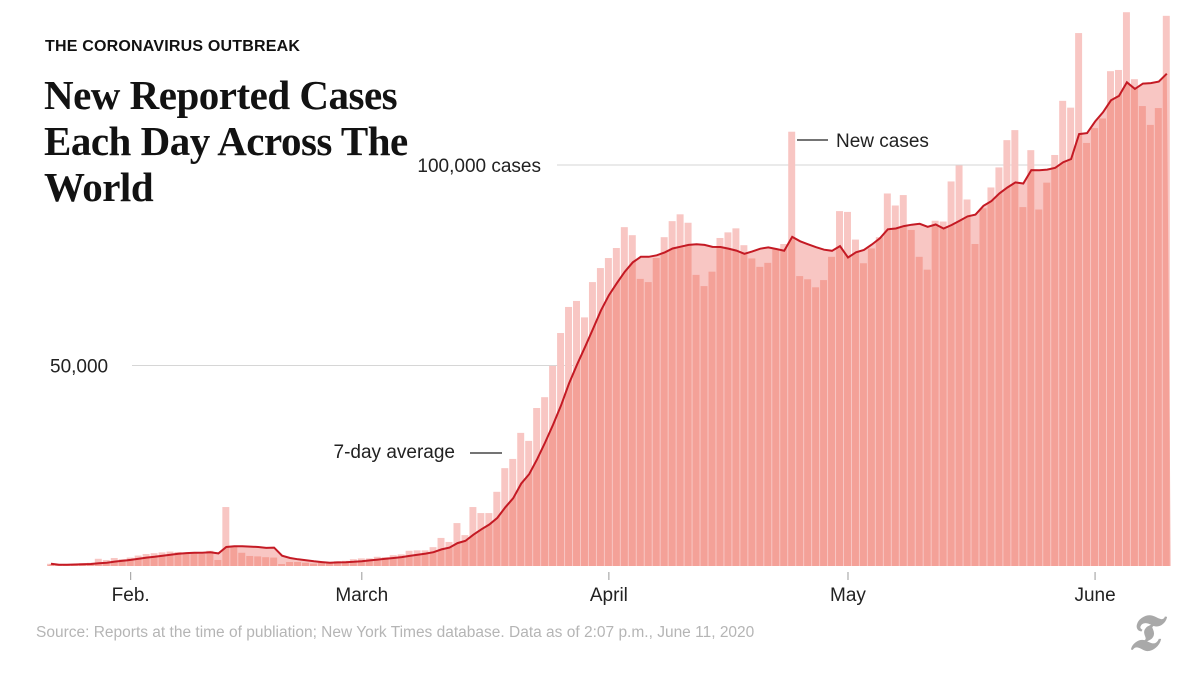 The height and width of the screenshot is (675, 1200). I want to click on kicker: THE CORONAVIRUS OUTBREAK, so click(173, 46).